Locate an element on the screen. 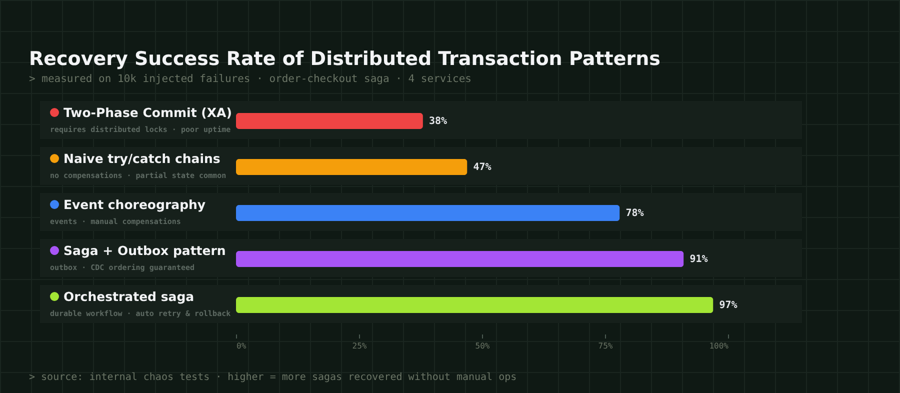 Image resolution: width=900 pixels, height=393 pixels. x-tick-label: 50% is located at coordinates (482, 346).